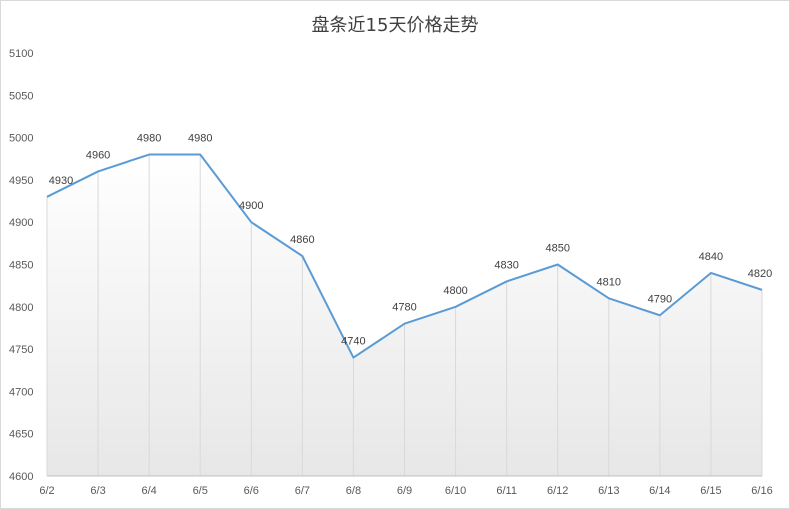 This screenshot has width=790, height=509. Describe the element at coordinates (21, 139) in the screenshot. I see `y-tick-label: 5000` at that location.